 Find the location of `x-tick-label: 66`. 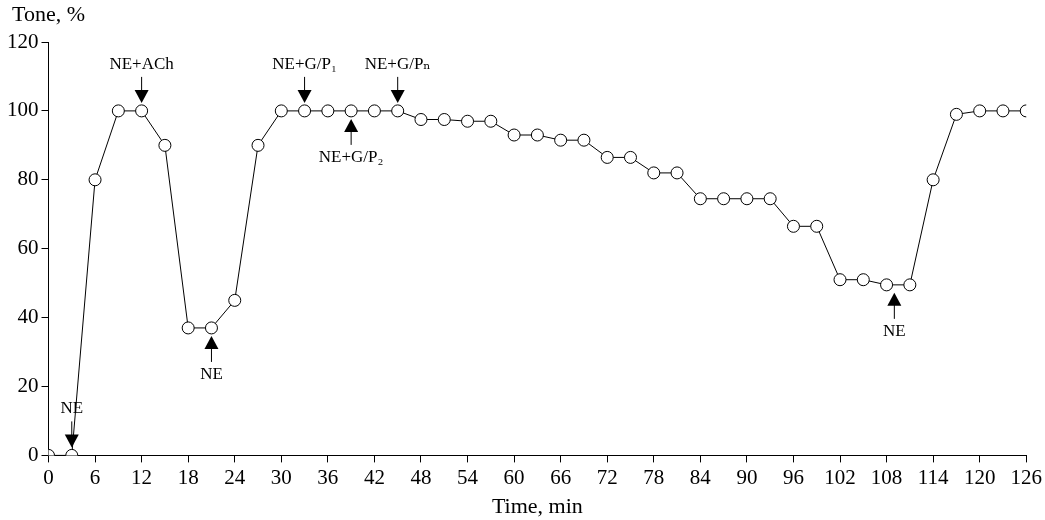

x-tick-label: 66 is located at coordinates (561, 476).